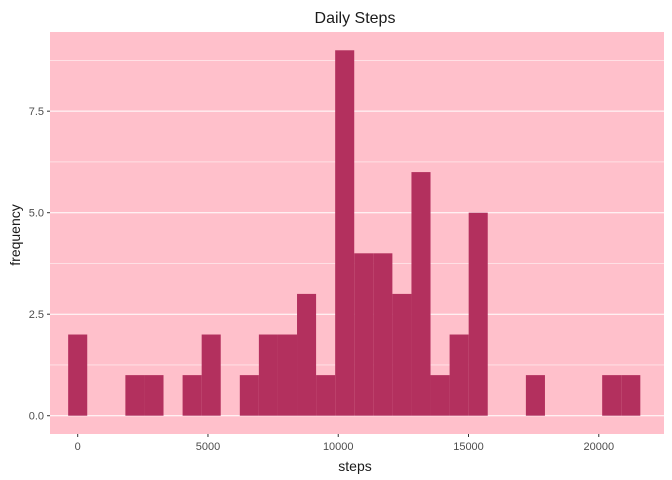 The height and width of the screenshot is (480, 672). I want to click on x-tick-label: 20000, so click(598, 447).